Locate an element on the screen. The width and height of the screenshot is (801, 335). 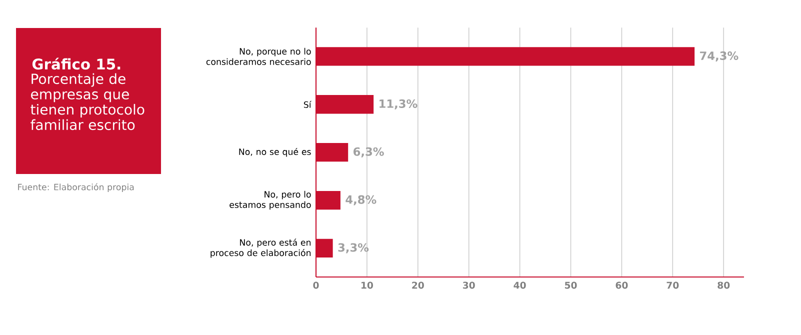
data-label: 3,3% is located at coordinates (353, 248).